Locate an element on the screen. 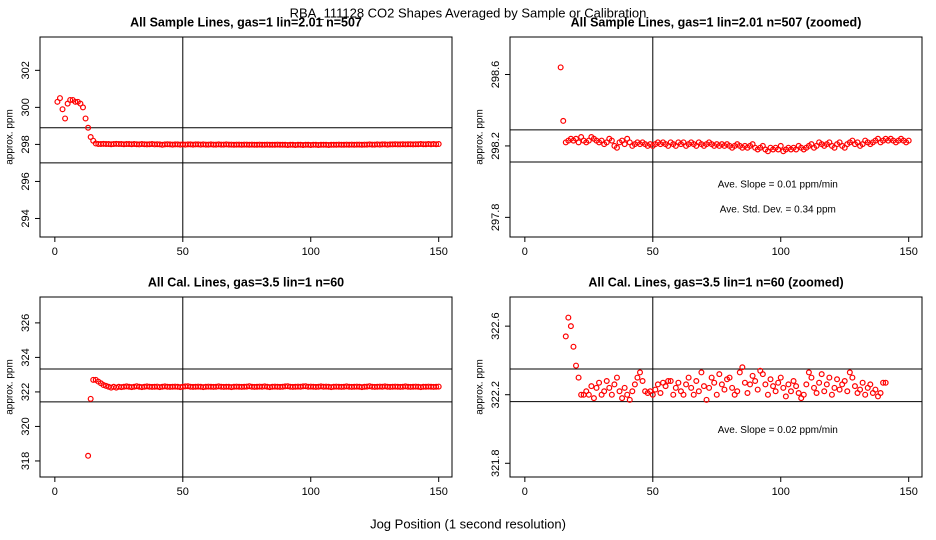 This screenshot has width=936, height=540. y-tick-label: 300 is located at coordinates (26, 107).